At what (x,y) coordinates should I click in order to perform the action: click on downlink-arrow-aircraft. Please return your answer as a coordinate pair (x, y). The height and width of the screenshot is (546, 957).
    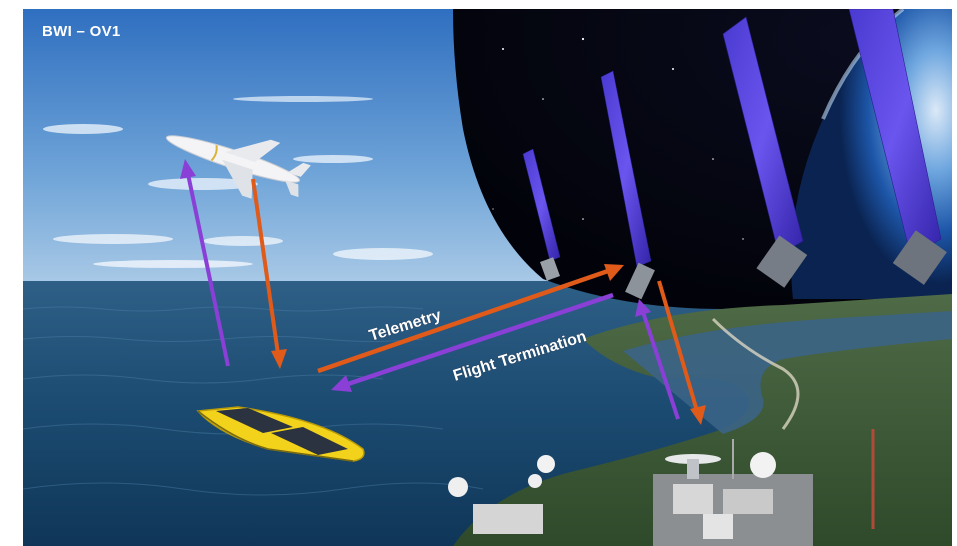
    Looking at the image, I should click on (269, 273).